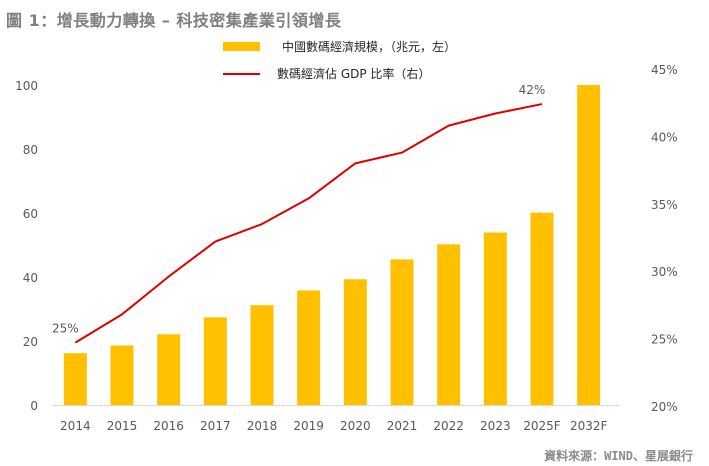  Describe the element at coordinates (589, 426) in the screenshot. I see `x-axis-tick-label: 2032F` at that location.